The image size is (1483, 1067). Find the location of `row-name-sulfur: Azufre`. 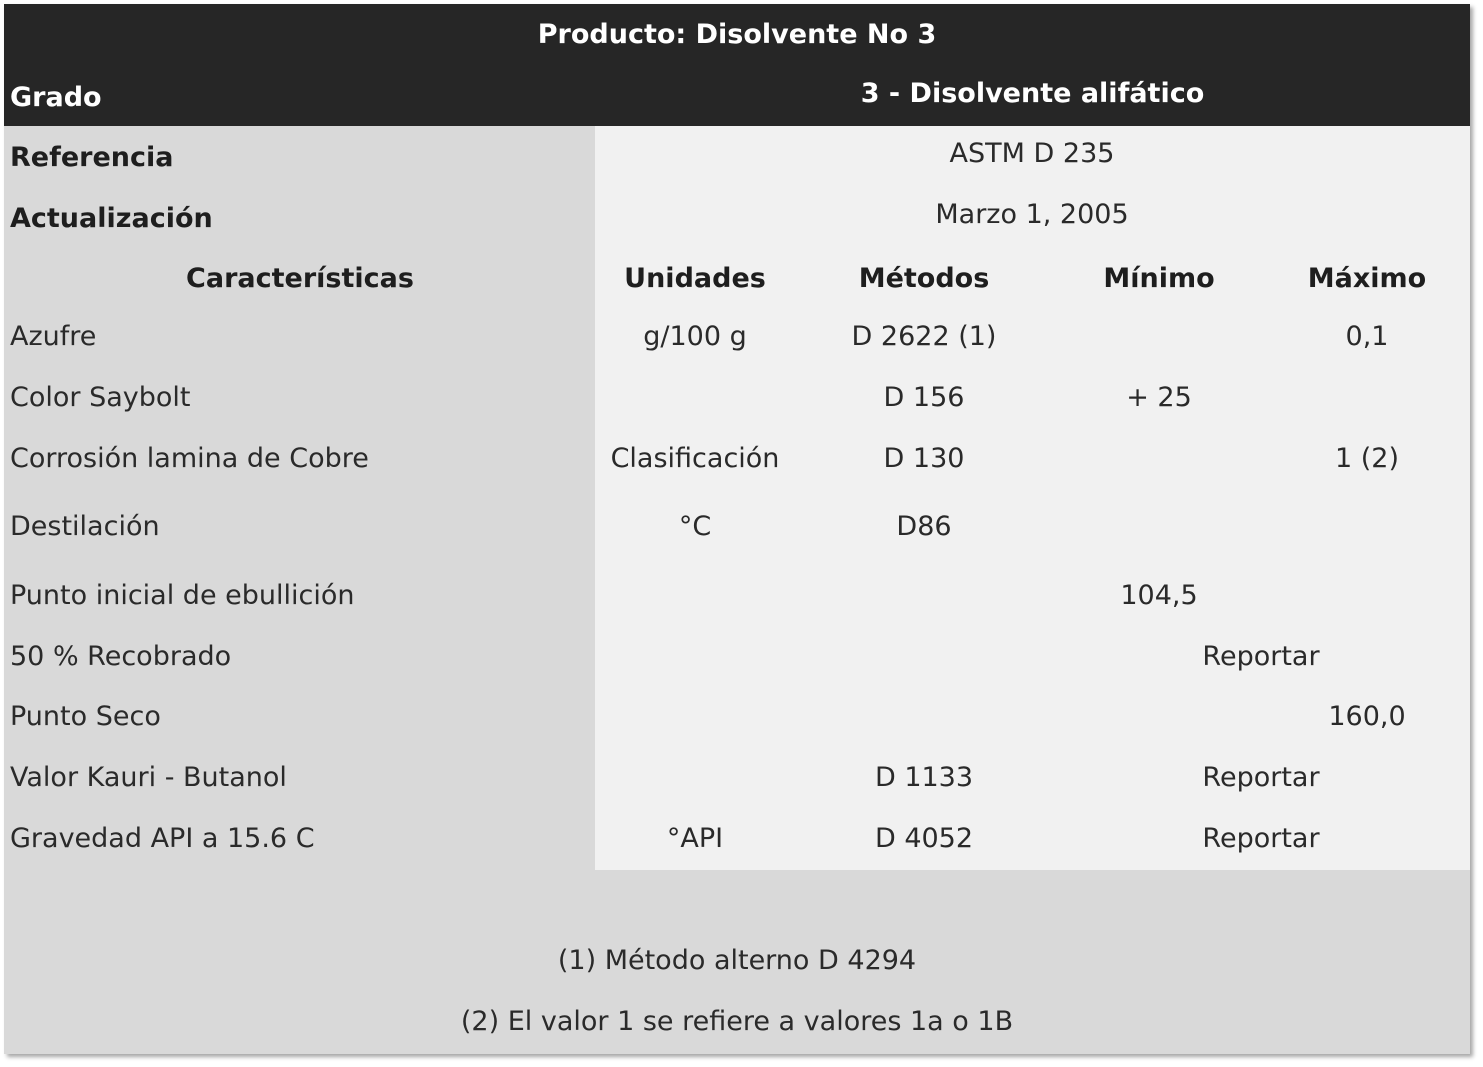

row-name-sulfur: Azufre is located at coordinates (53, 336).